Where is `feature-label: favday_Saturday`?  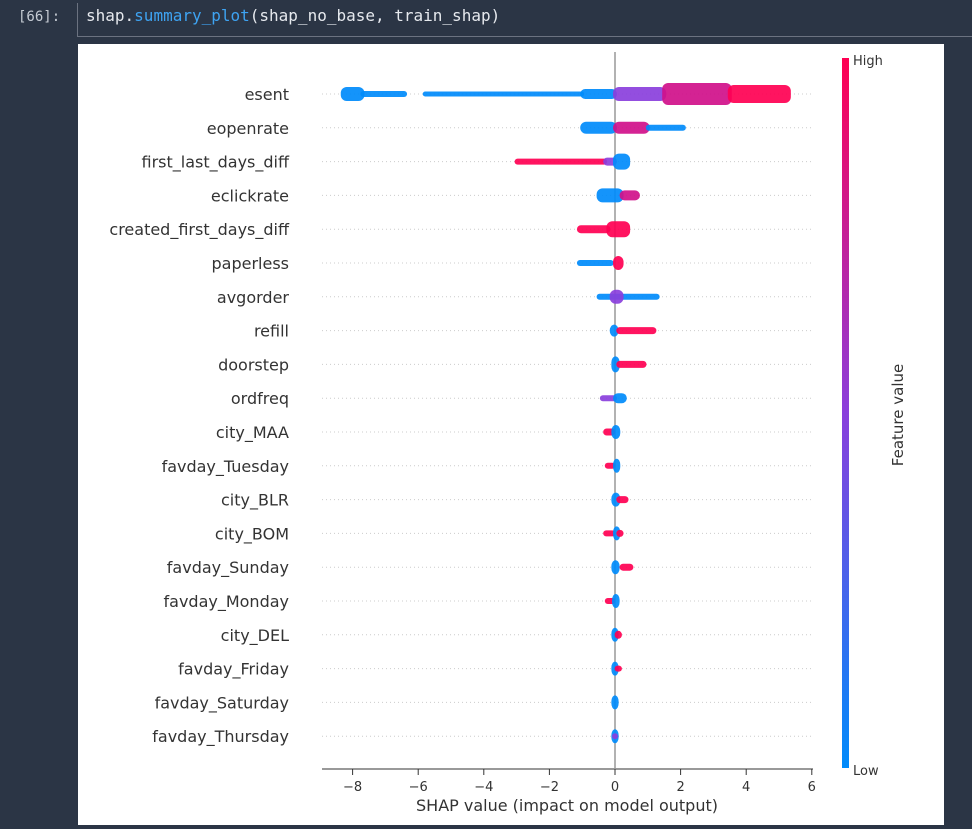 feature-label: favday_Saturday is located at coordinates (222, 703).